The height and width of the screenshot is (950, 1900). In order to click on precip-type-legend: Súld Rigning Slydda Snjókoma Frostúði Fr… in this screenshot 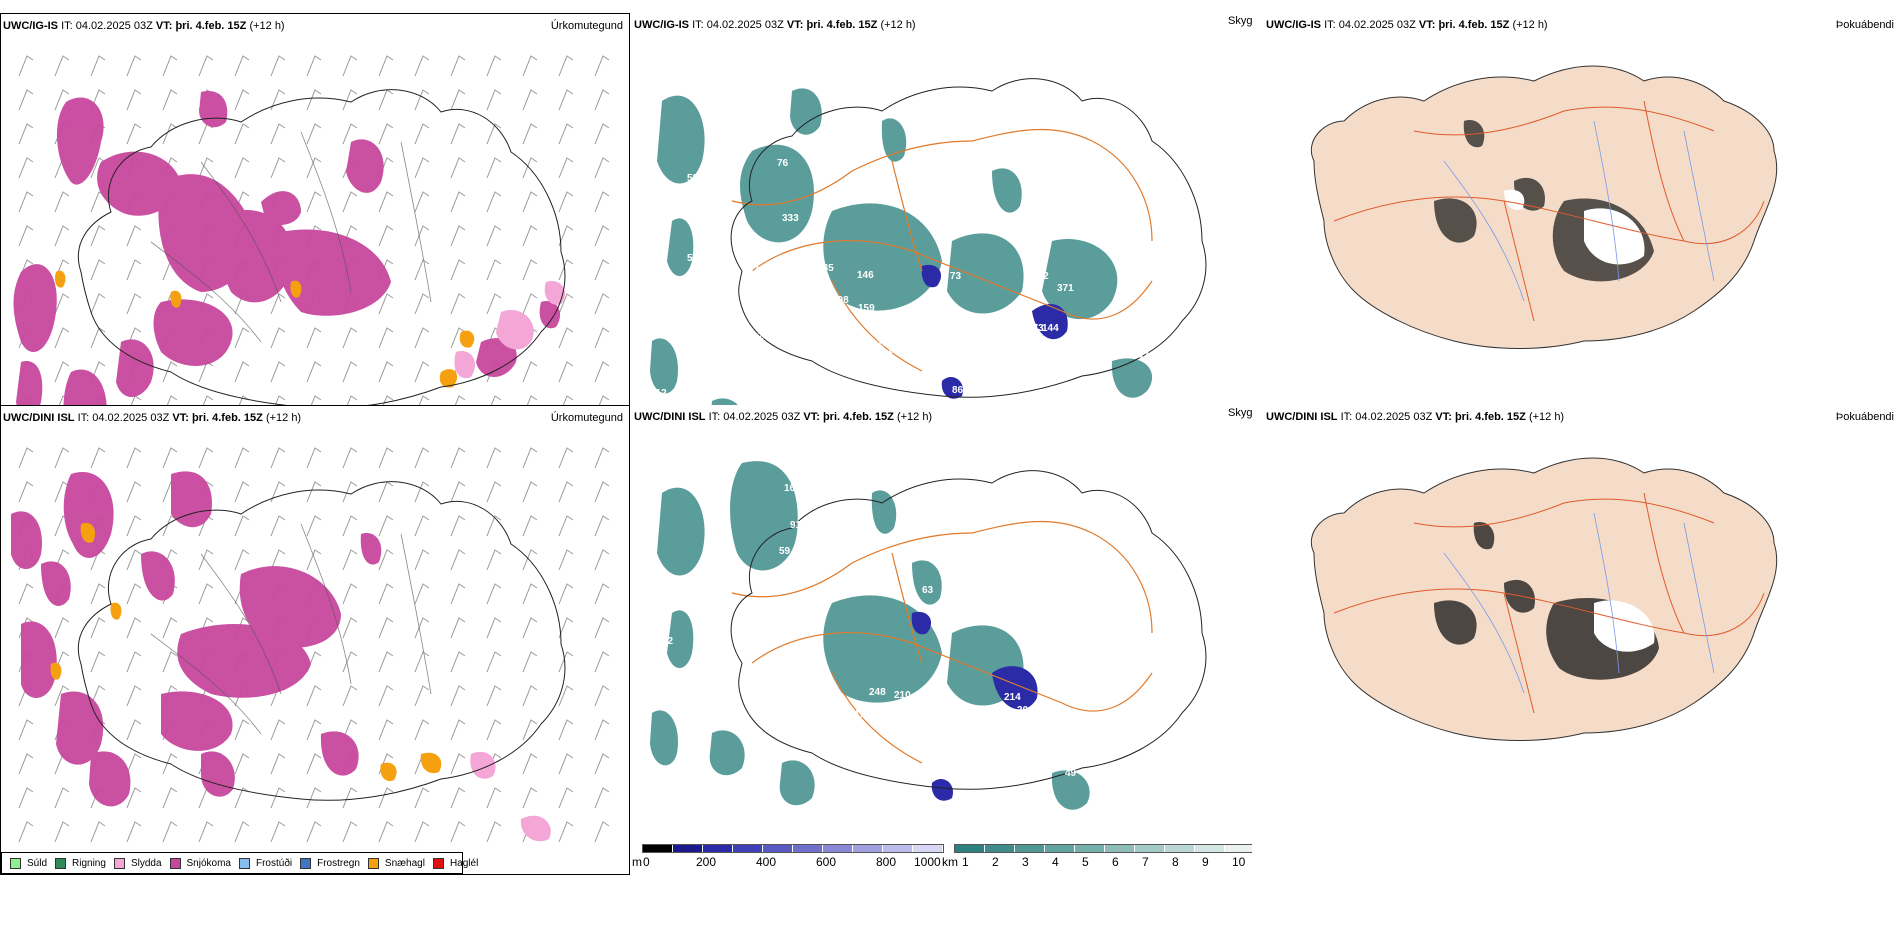, I will do `click(239, 863)`.